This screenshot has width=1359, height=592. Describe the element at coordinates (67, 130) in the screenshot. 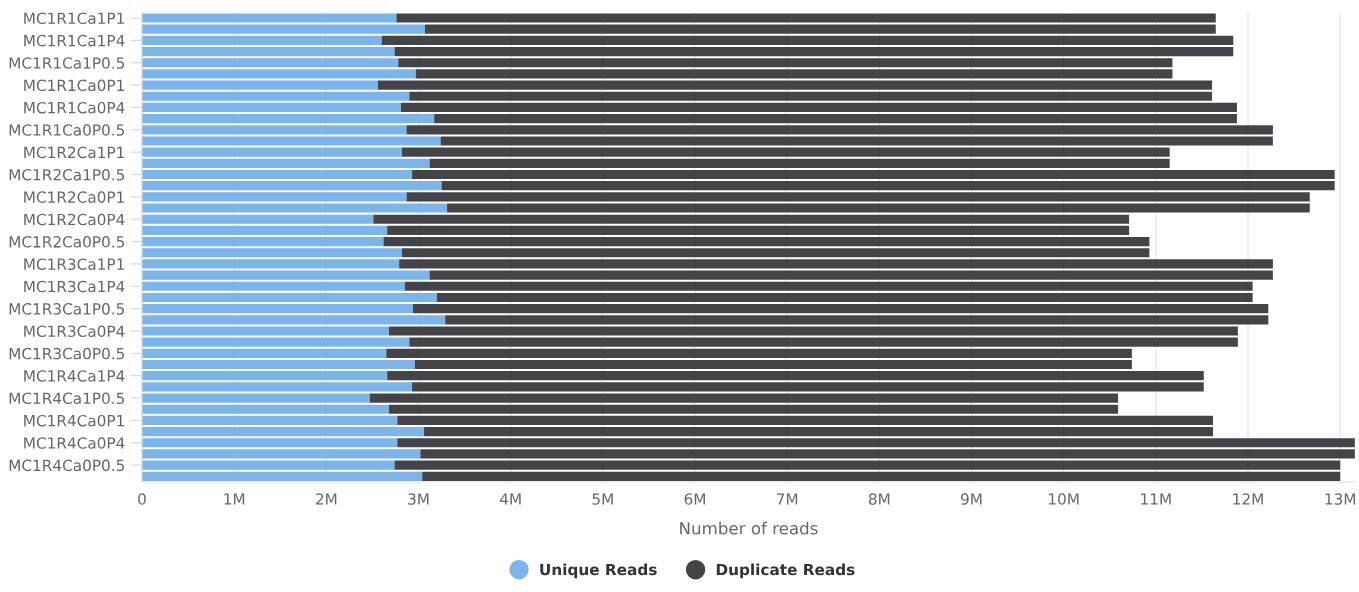

I see `y-tick-label: MC1R1Ca0P0.5` at that location.